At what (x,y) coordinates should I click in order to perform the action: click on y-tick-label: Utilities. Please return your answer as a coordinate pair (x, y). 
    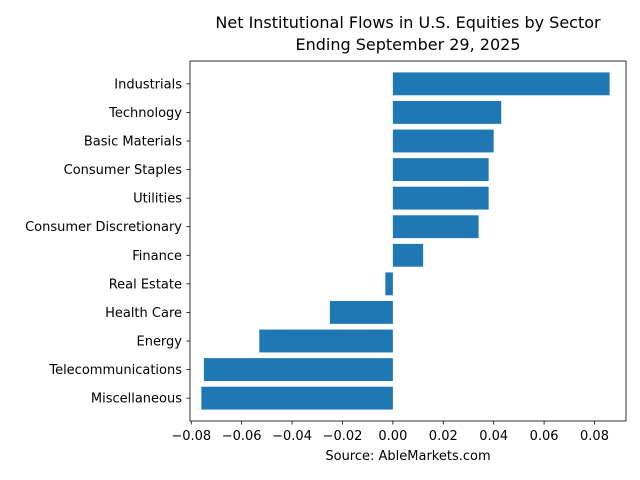
    Looking at the image, I should click on (157, 199).